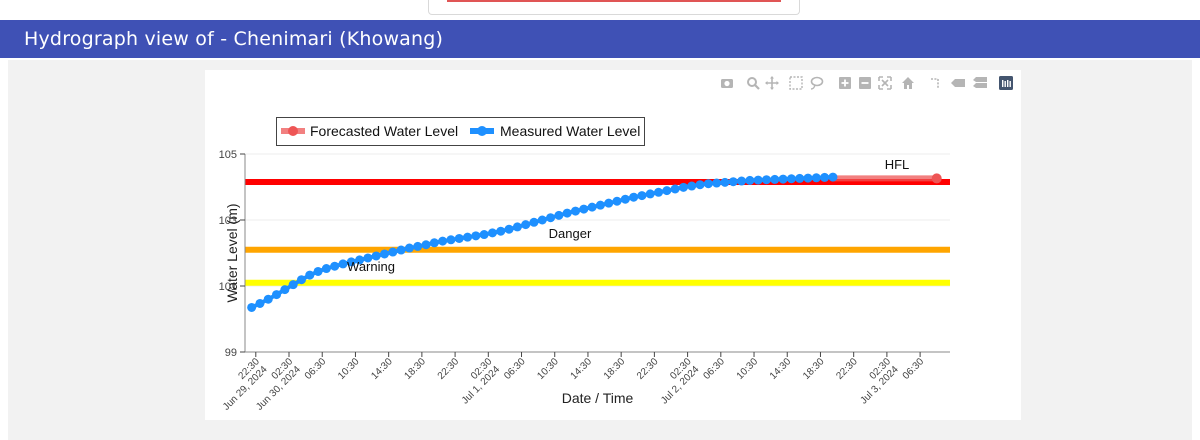 The height and width of the screenshot is (440, 1200). What do you see at coordinates (614, 7) in the screenshot?
I see `top-card` at bounding box center [614, 7].